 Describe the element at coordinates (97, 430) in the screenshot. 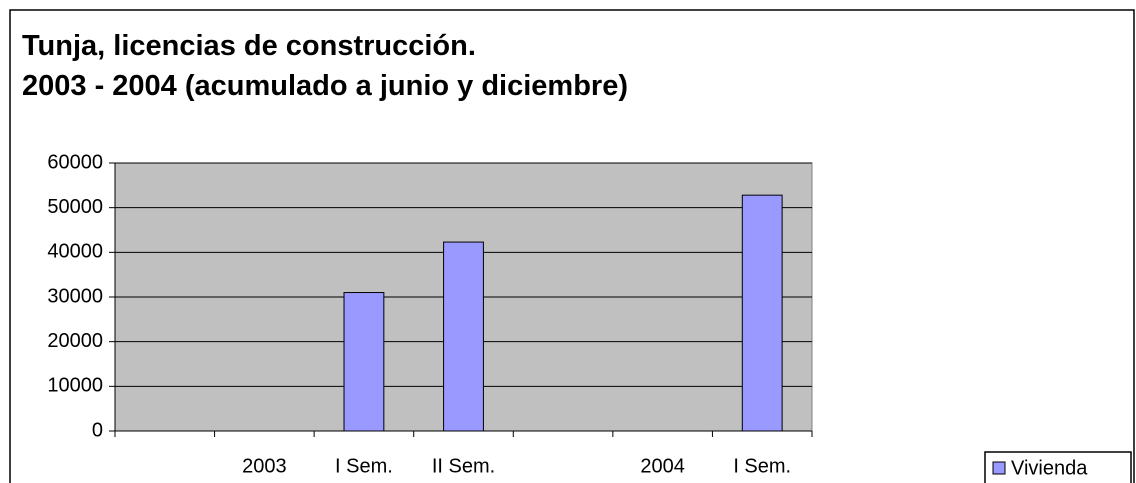

I see `y-tick-label: 0` at that location.